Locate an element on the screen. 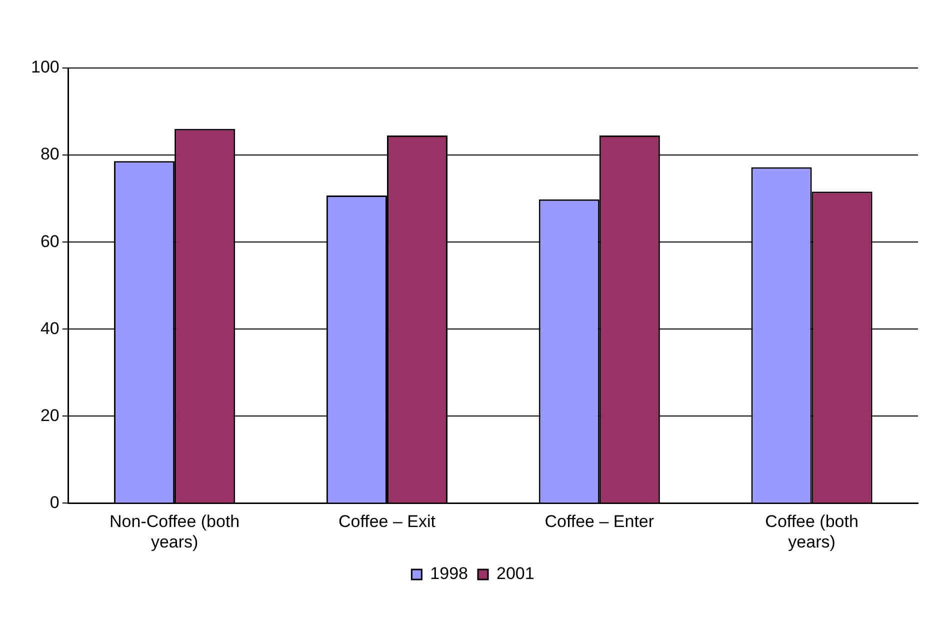  y-tick-label: 100 is located at coordinates (45, 67).